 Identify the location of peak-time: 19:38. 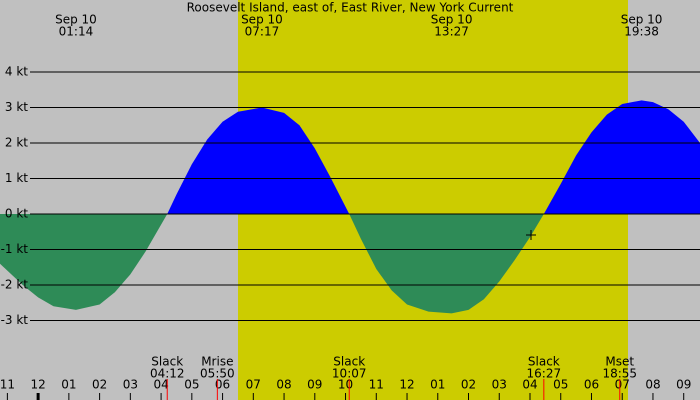
(641, 32).